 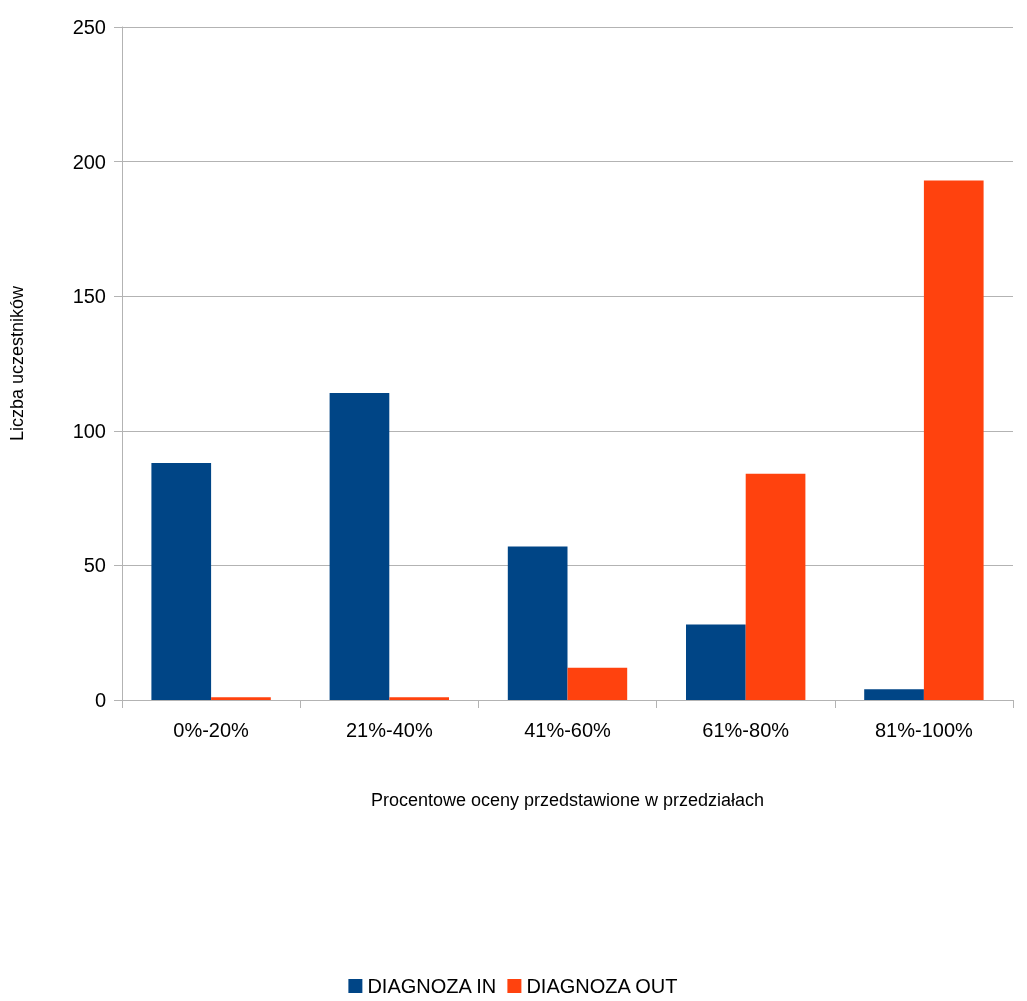 What do you see at coordinates (89, 430) in the screenshot?
I see `y-tick-label: 100` at bounding box center [89, 430].